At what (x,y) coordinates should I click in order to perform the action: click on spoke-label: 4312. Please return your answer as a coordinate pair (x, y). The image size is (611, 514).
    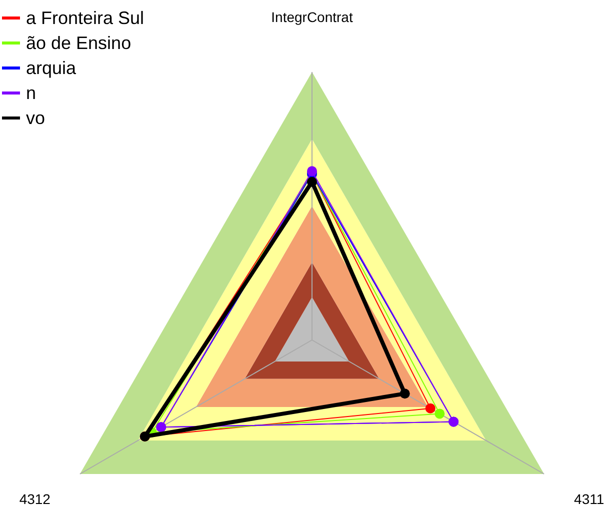
    Looking at the image, I should click on (35, 499).